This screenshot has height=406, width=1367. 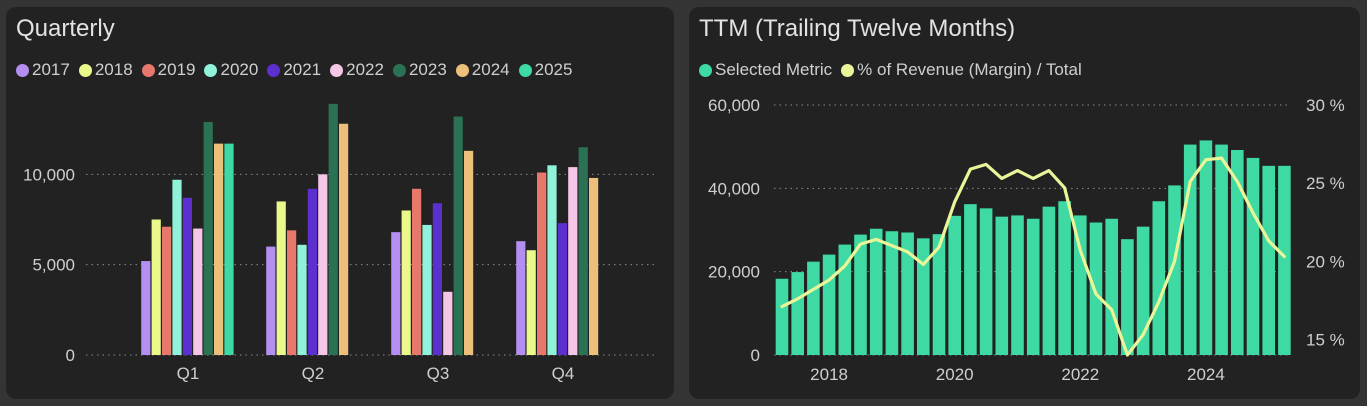 What do you see at coordinates (53, 265) in the screenshot?
I see `y-tick-label: 5,000` at bounding box center [53, 265].